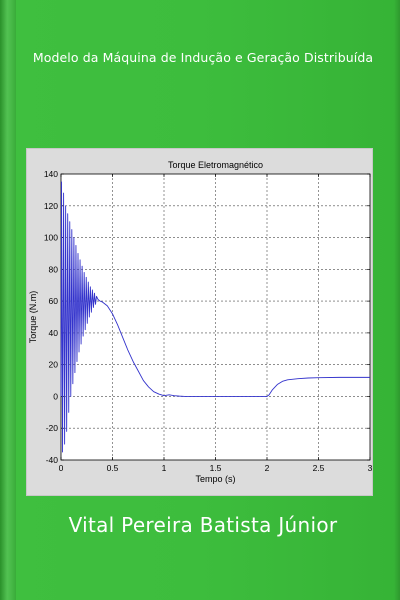 Image resolution: width=400 pixels, height=600 pixels. I want to click on y-tick-label: 80, so click(54, 269).